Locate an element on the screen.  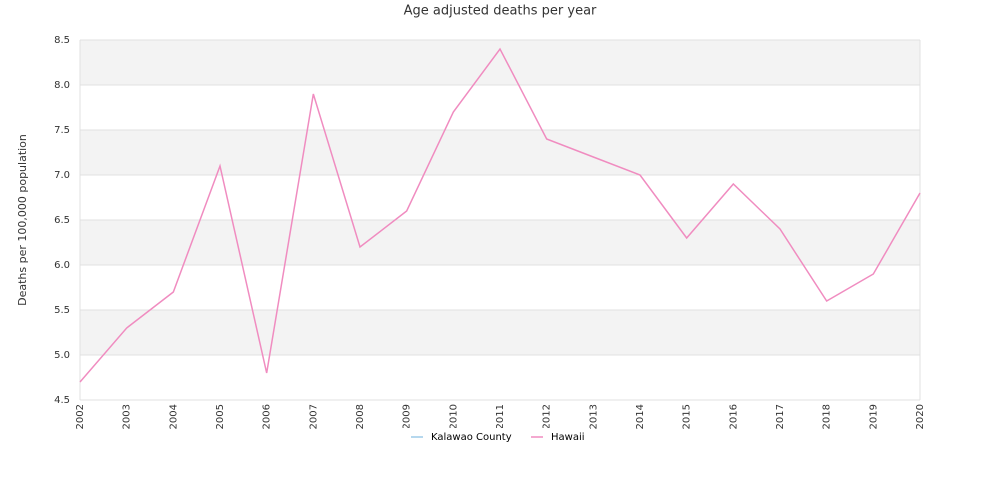
legend-label: Hawaii is located at coordinates (568, 437).